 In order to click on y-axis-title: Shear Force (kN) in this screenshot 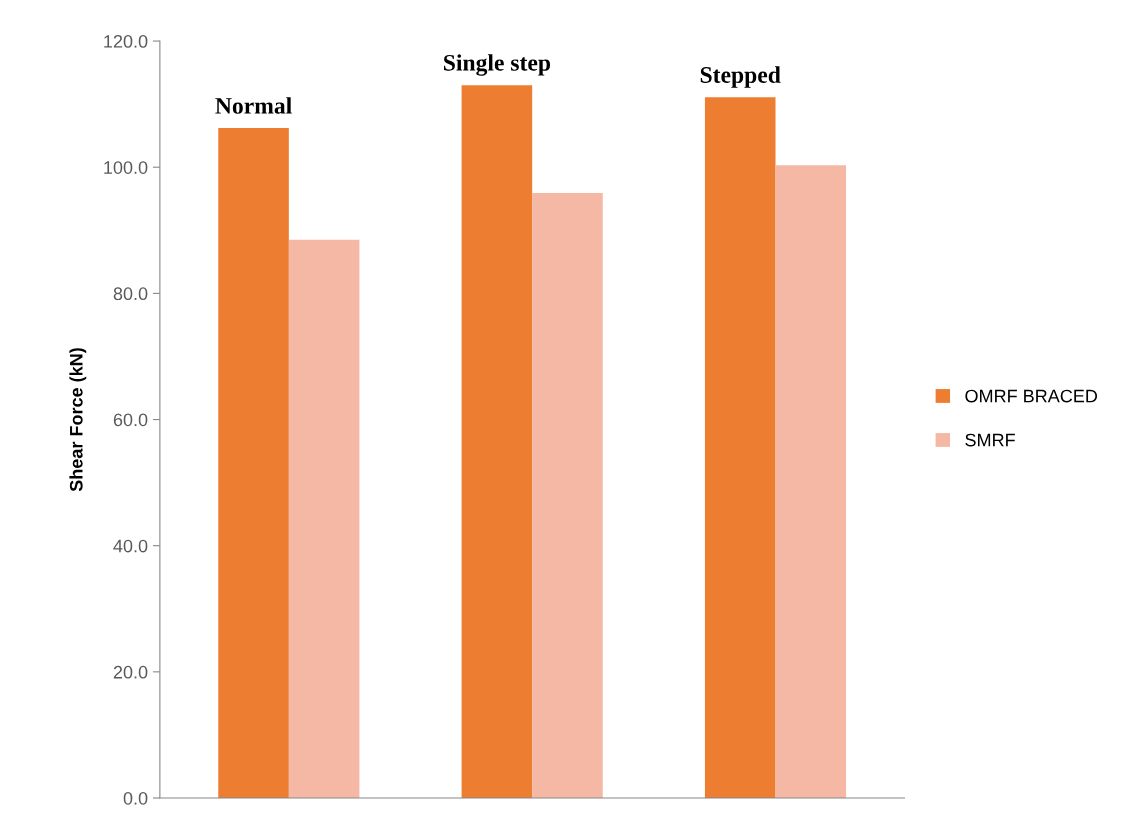, I will do `click(78, 420)`.